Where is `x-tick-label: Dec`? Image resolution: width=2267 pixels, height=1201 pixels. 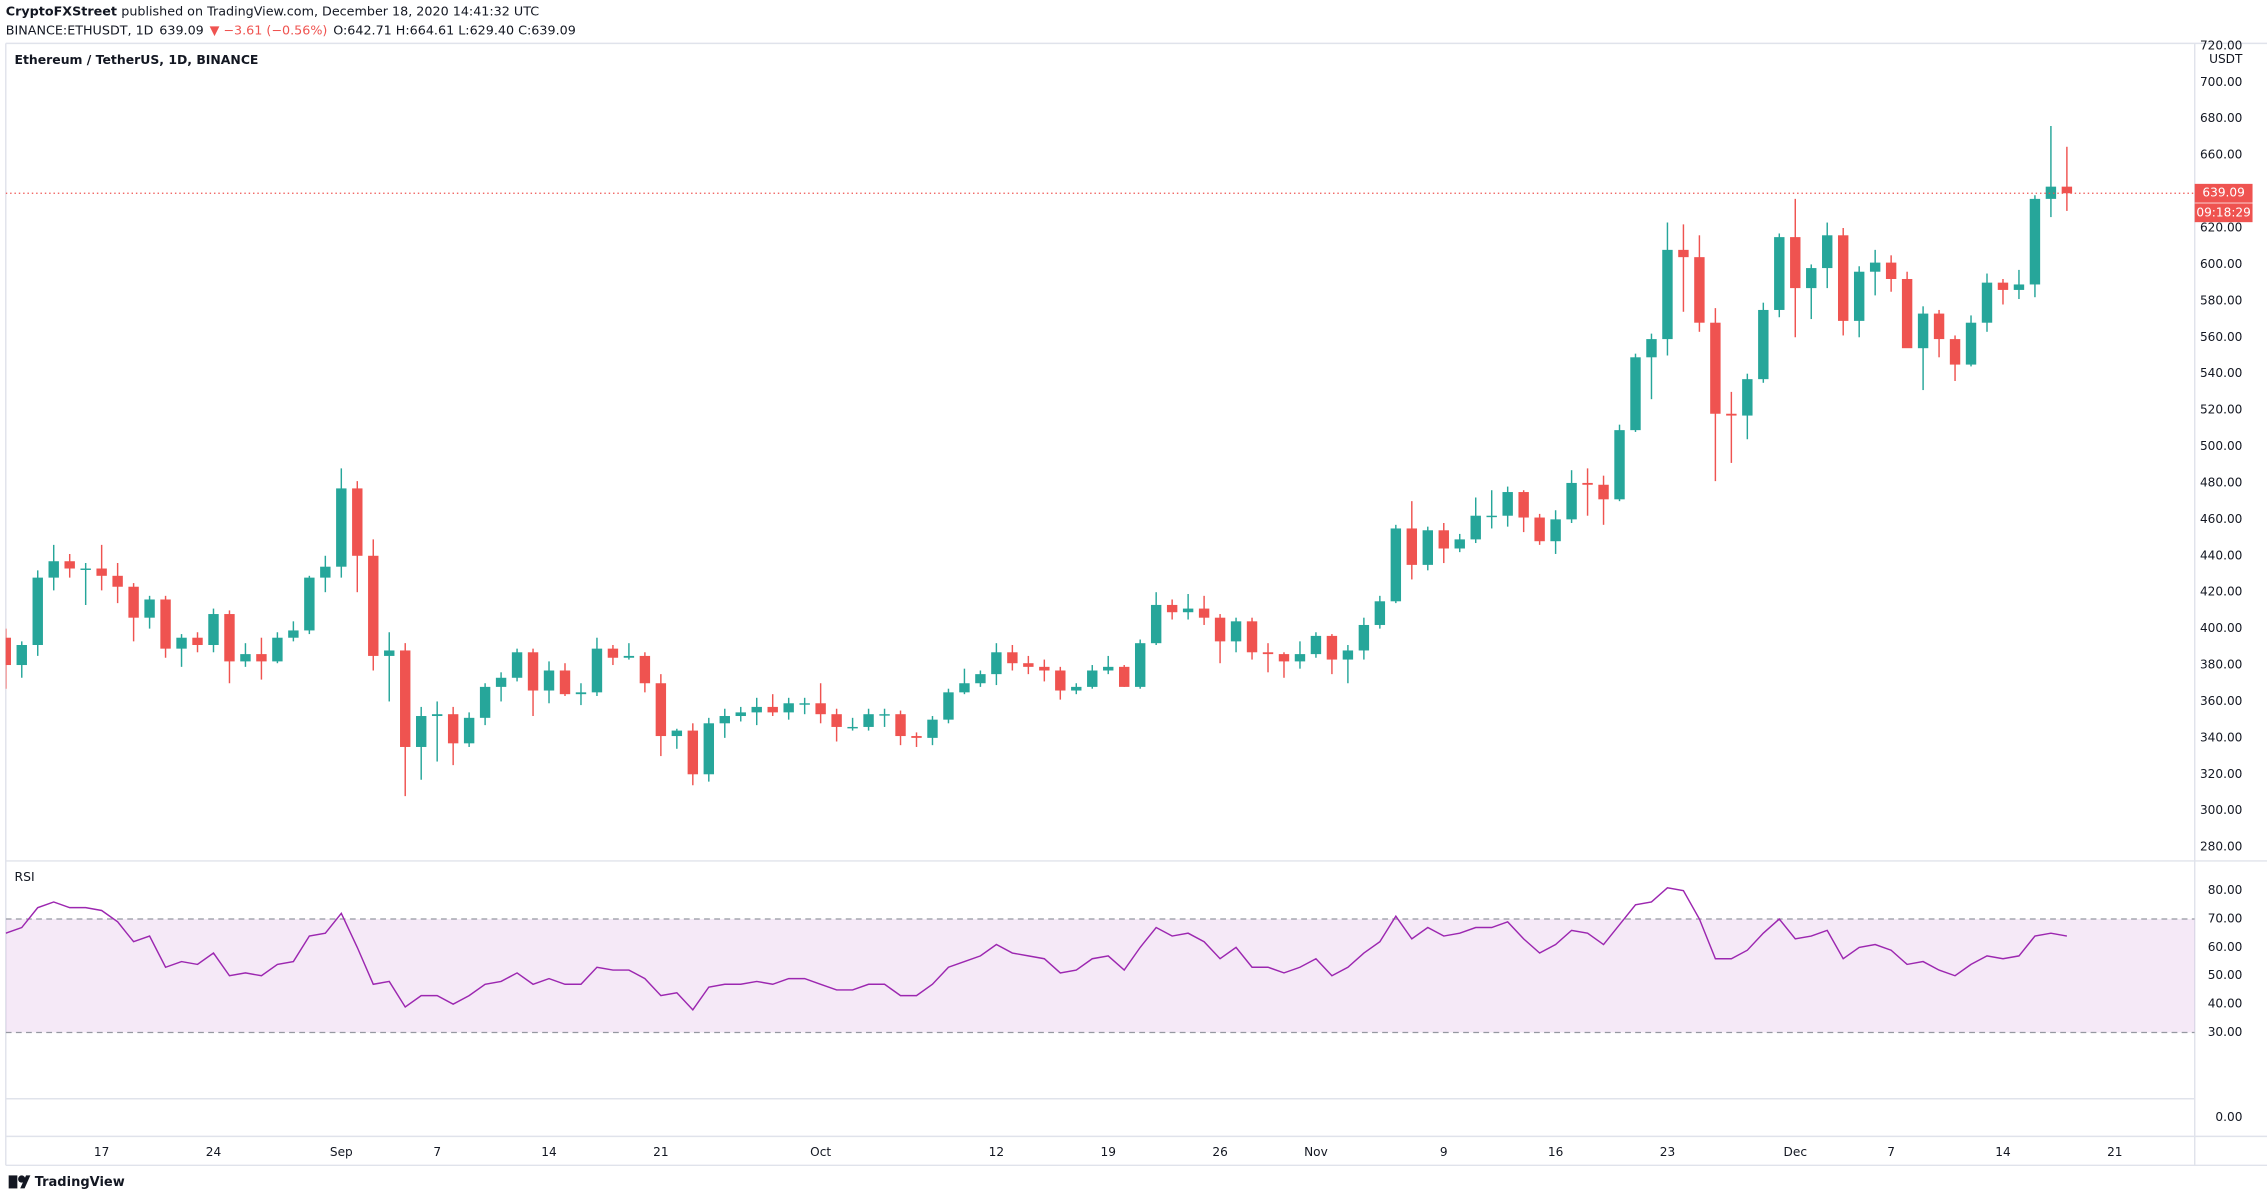
x-tick-label: Dec is located at coordinates (1795, 1152).